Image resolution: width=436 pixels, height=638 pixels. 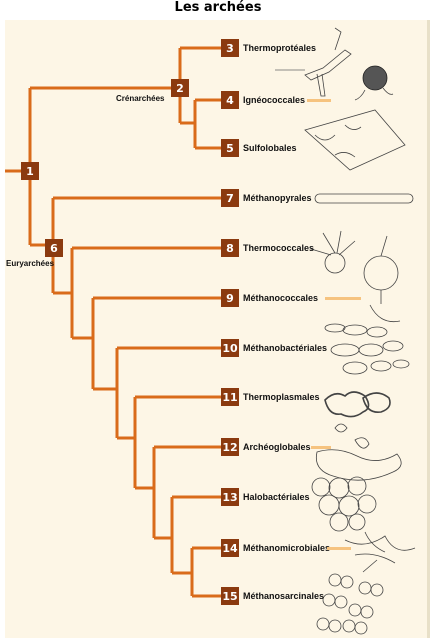 I want to click on clade-label-crenarchaeota: Crénarchées, so click(x=140, y=98).